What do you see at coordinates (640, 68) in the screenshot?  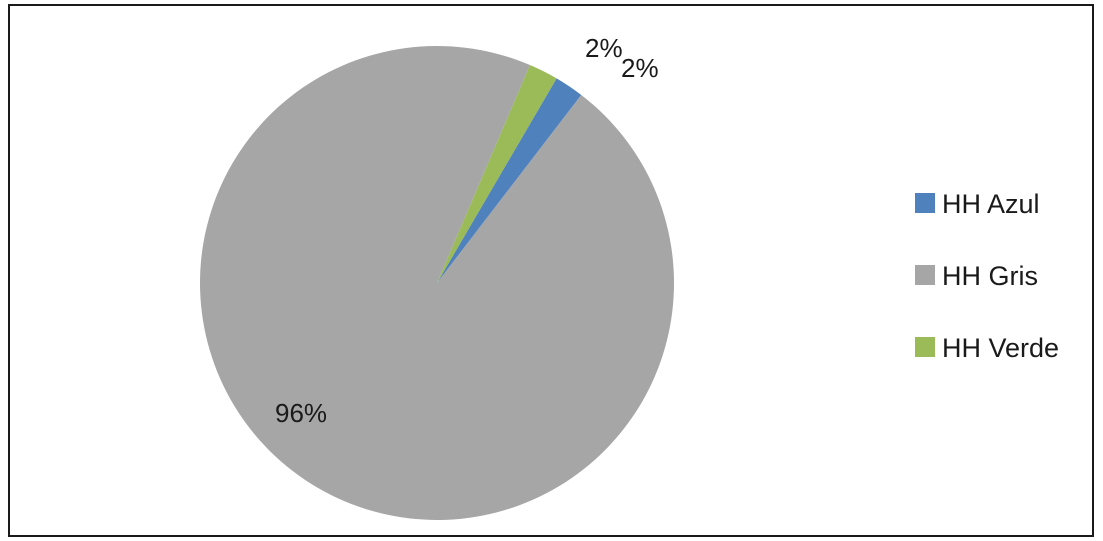 I see `data-label-hh-azul: 2%` at bounding box center [640, 68].